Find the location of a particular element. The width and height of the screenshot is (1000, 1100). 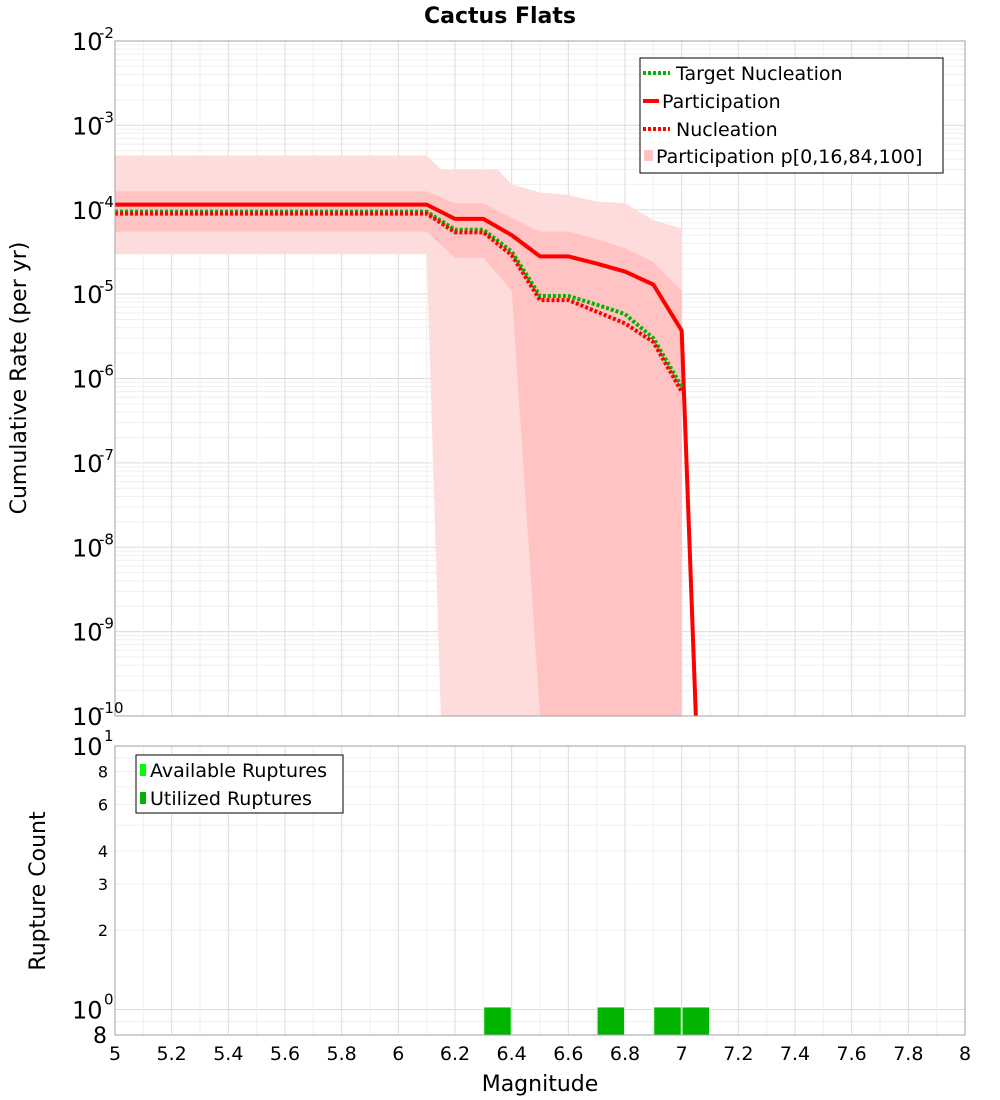

rate-y-tick-exponent: -5 is located at coordinates (106, 286).